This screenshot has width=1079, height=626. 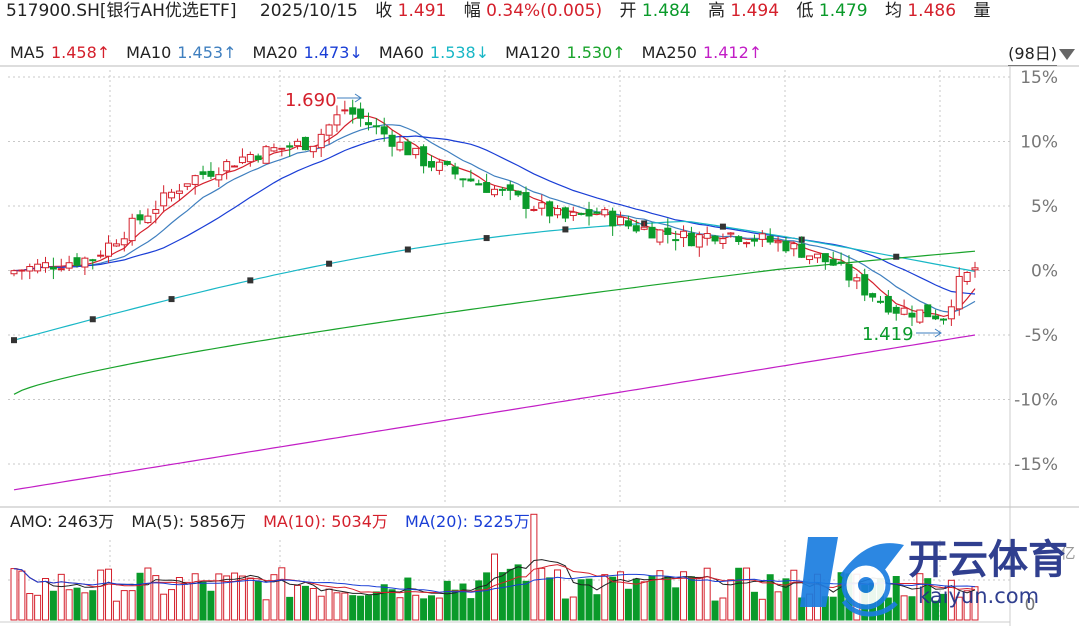 What do you see at coordinates (384, 11) in the screenshot?
I see `close-label: 收` at bounding box center [384, 11].